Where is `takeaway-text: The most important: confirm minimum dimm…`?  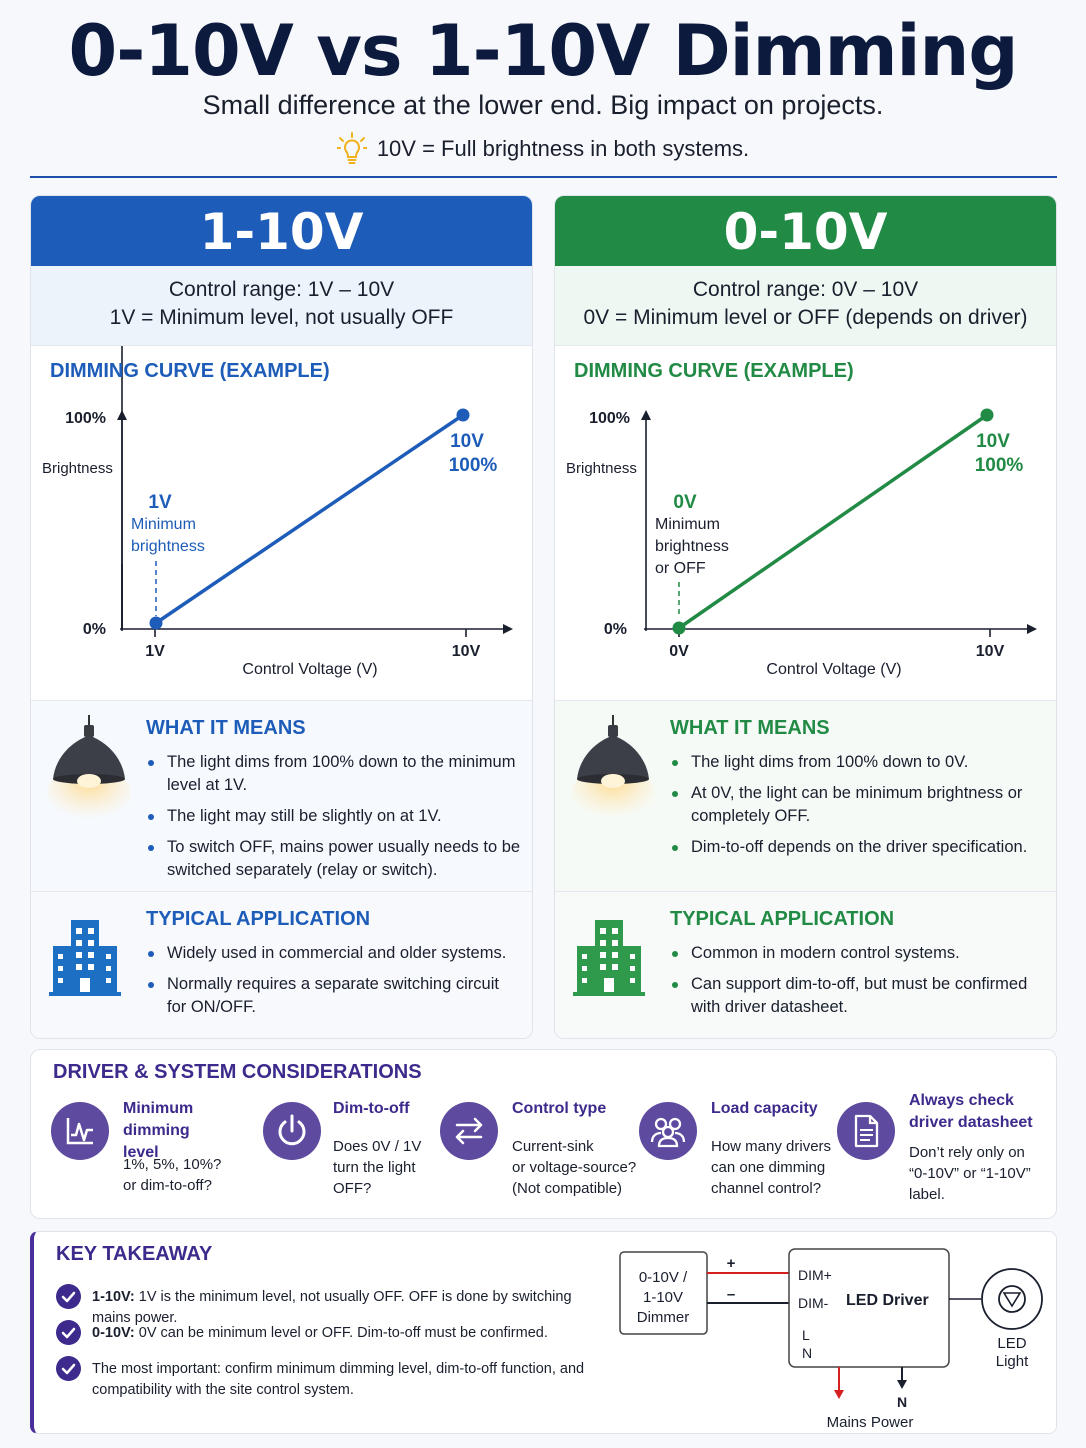
takeaway-text: The most important: confirm minimum dimm… is located at coordinates (338, 1379).